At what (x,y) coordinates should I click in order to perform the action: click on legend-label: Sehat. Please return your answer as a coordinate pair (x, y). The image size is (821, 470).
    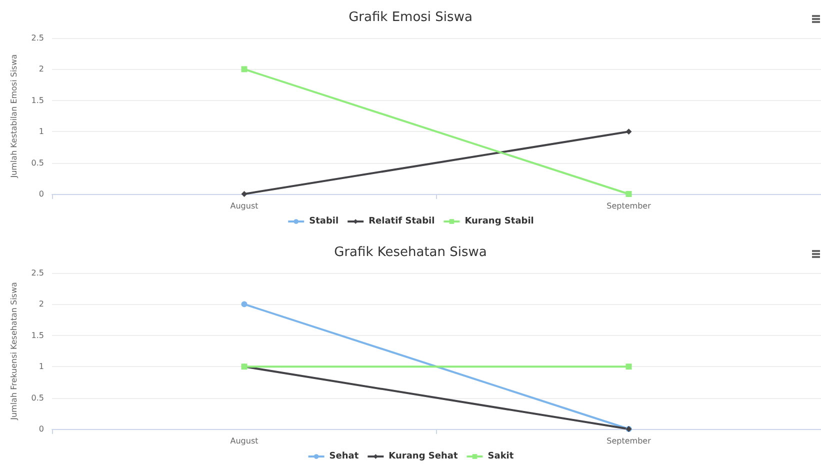
    Looking at the image, I should click on (344, 457).